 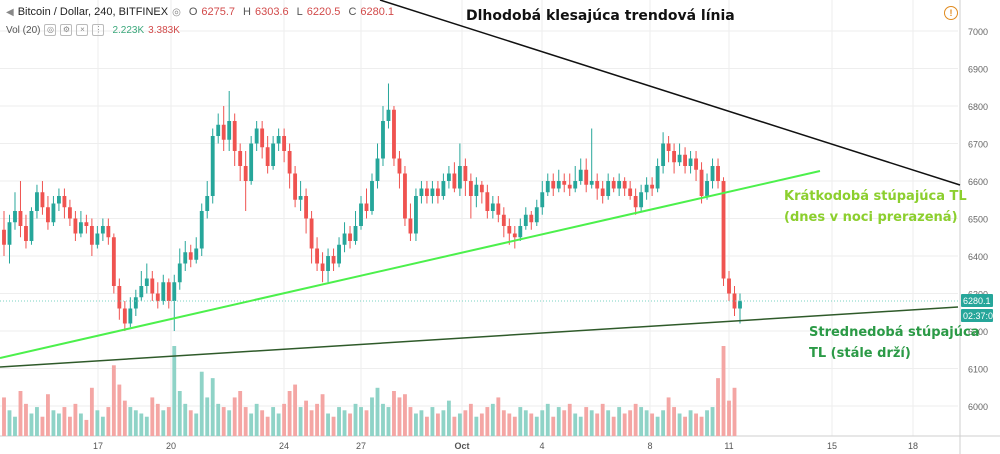 I want to click on close-value: 6280.1, so click(x=377, y=12).